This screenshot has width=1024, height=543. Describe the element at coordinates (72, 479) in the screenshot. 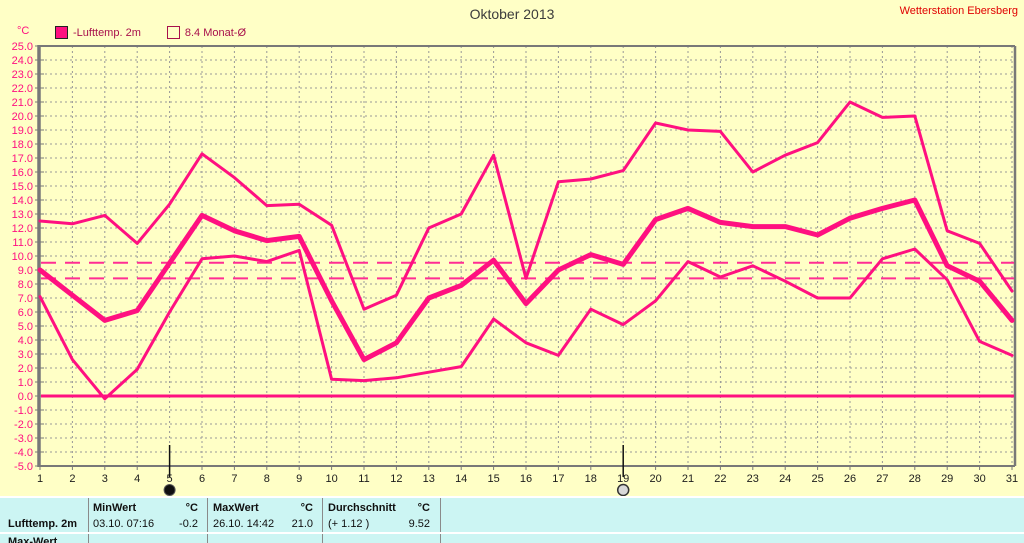

I see `x-axis-day-label: 2` at that location.